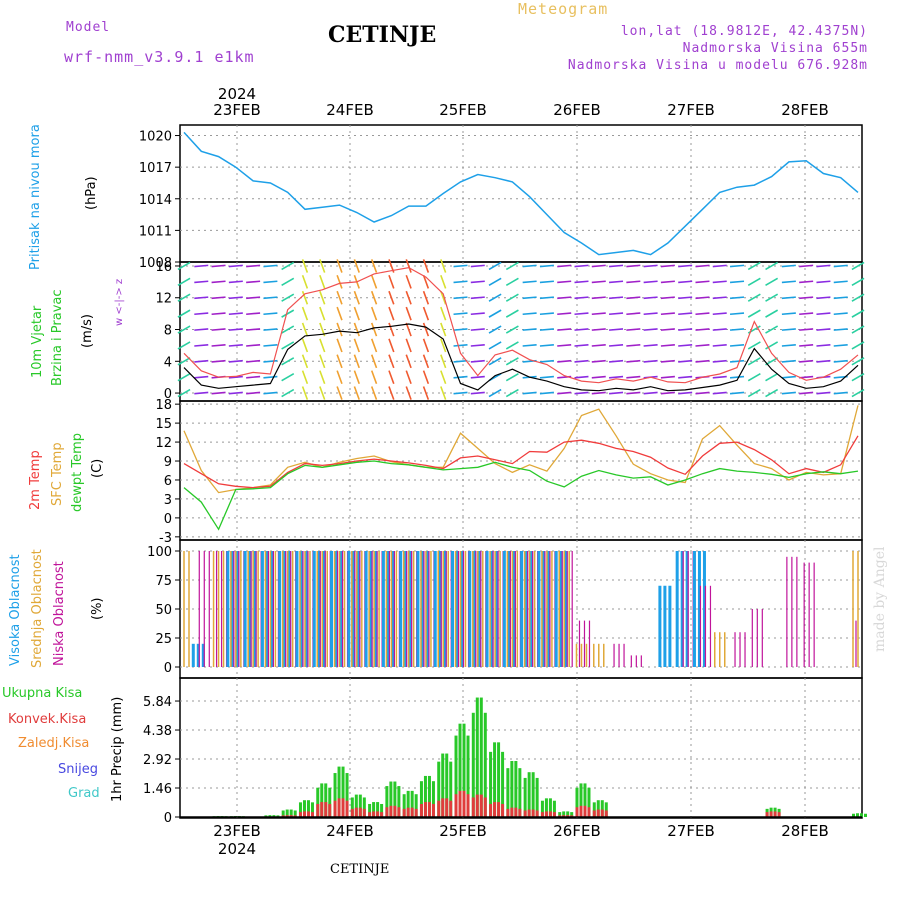  I want to click on y-tick-label: 5.84, so click(157, 702).